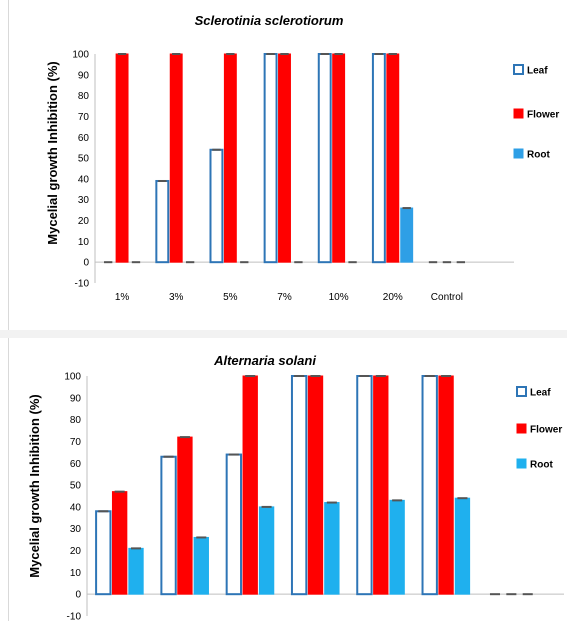  Describe the element at coordinates (447, 297) in the screenshot. I see `x-tick-label: Control` at that location.